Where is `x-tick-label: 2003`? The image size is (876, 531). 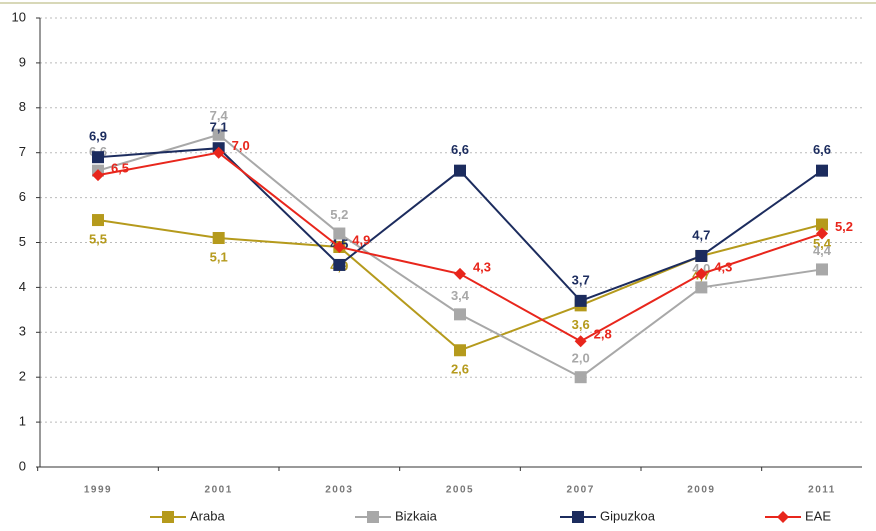 x-tick-label: 2003 is located at coordinates (339, 490).